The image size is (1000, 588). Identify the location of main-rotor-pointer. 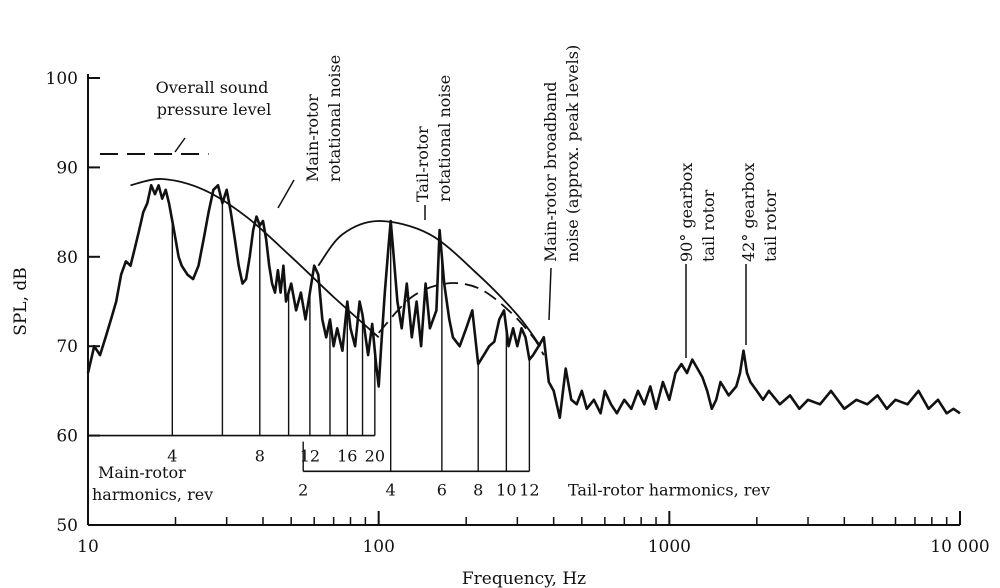
(286, 194).